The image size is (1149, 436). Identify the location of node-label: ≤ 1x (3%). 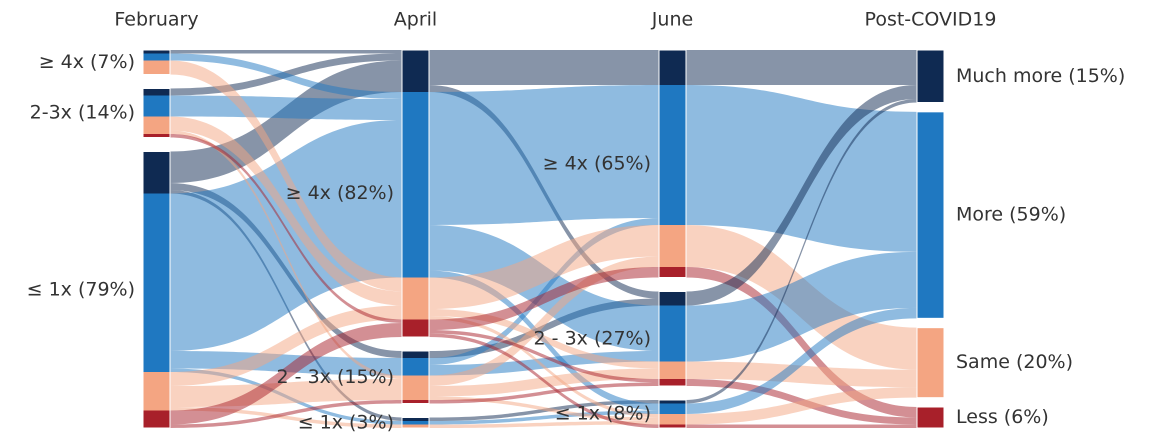
(346, 422).